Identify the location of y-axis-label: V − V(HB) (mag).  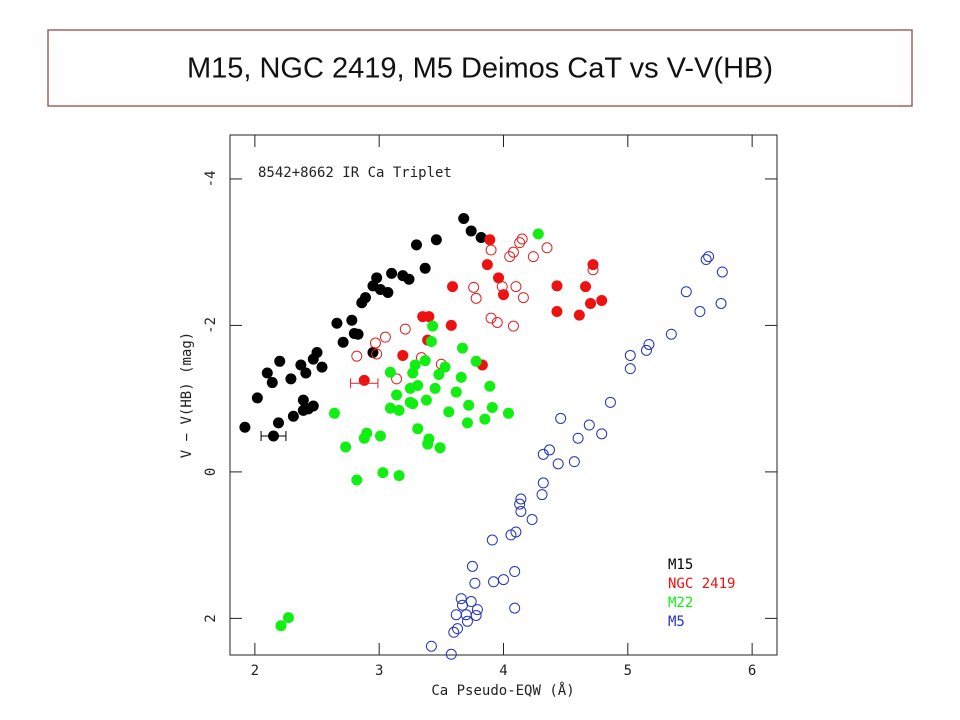
(187, 395).